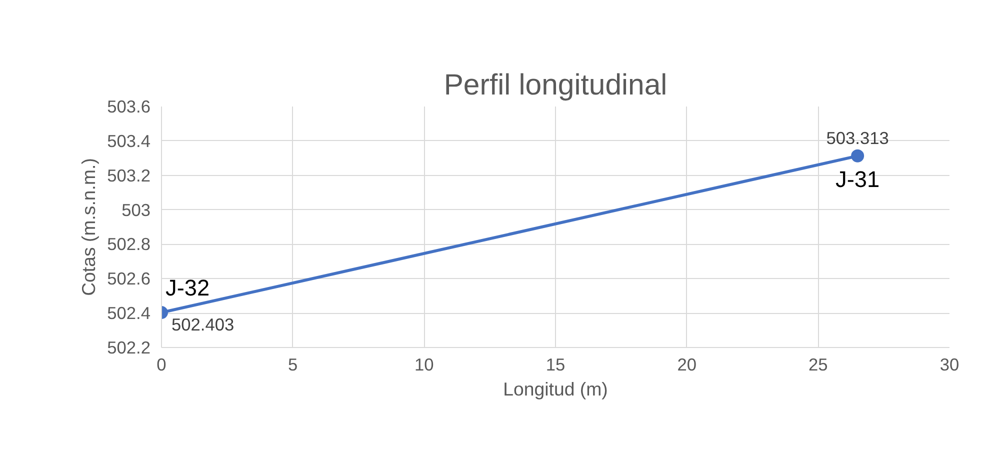  What do you see at coordinates (293, 364) in the screenshot?
I see `x-tick-label: 5` at bounding box center [293, 364].